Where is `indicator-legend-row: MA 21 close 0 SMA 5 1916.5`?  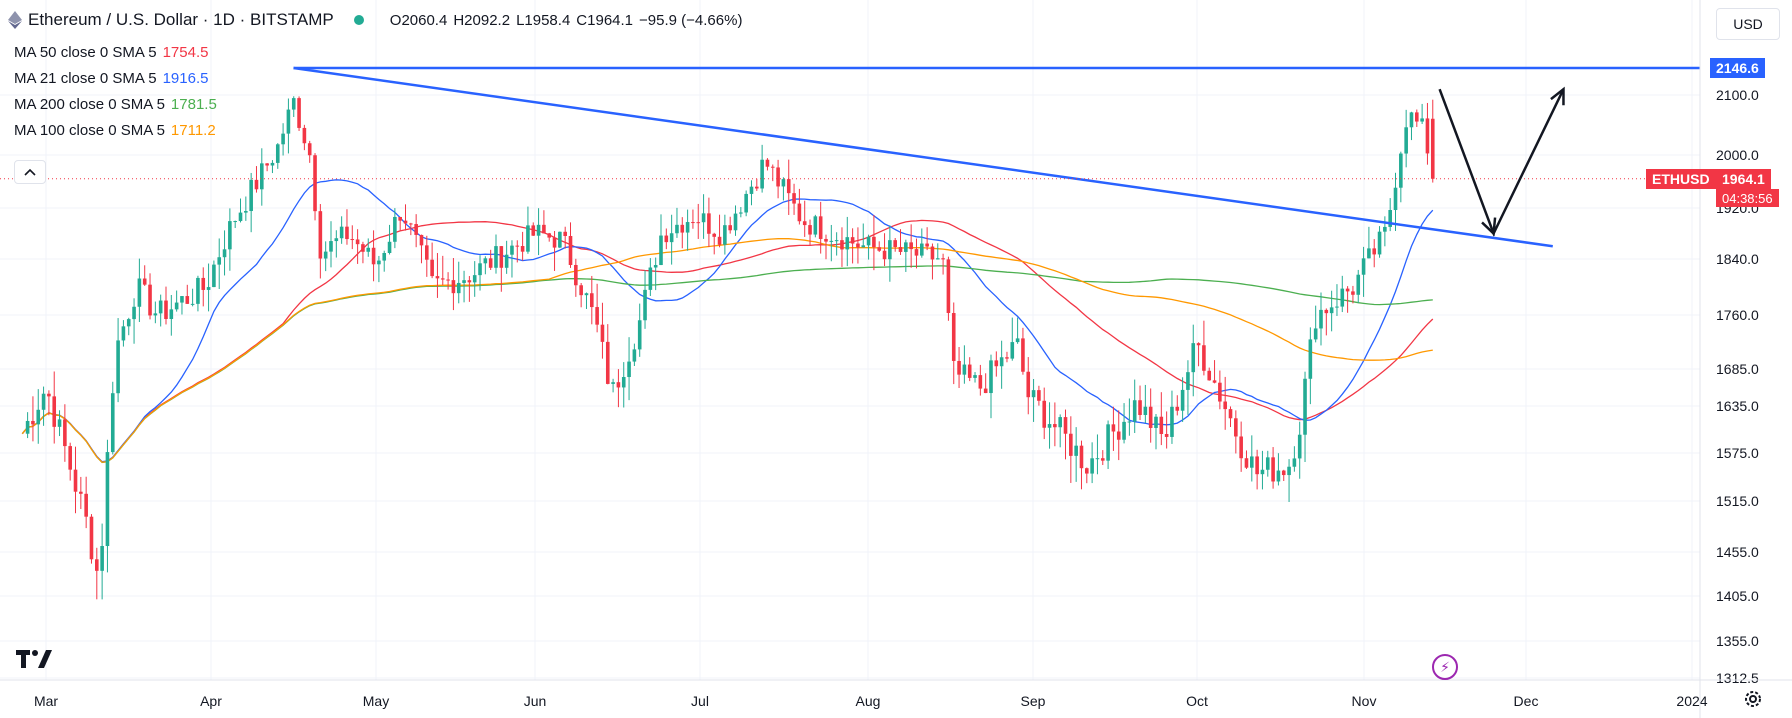
indicator-legend-row: MA 21 close 0 SMA 5 1916.5 is located at coordinates (111, 78).